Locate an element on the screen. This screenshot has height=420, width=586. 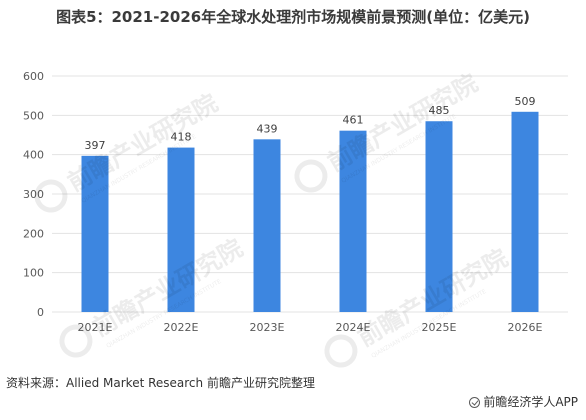
x-tick-label: 2026E is located at coordinates (525, 327).